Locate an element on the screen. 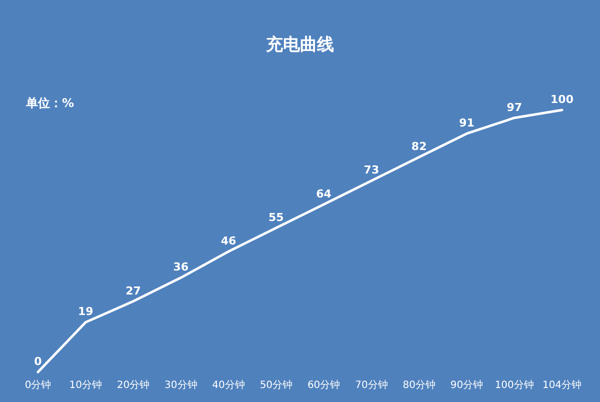 This screenshot has width=600, height=402. data-label: 91 is located at coordinates (466, 123).